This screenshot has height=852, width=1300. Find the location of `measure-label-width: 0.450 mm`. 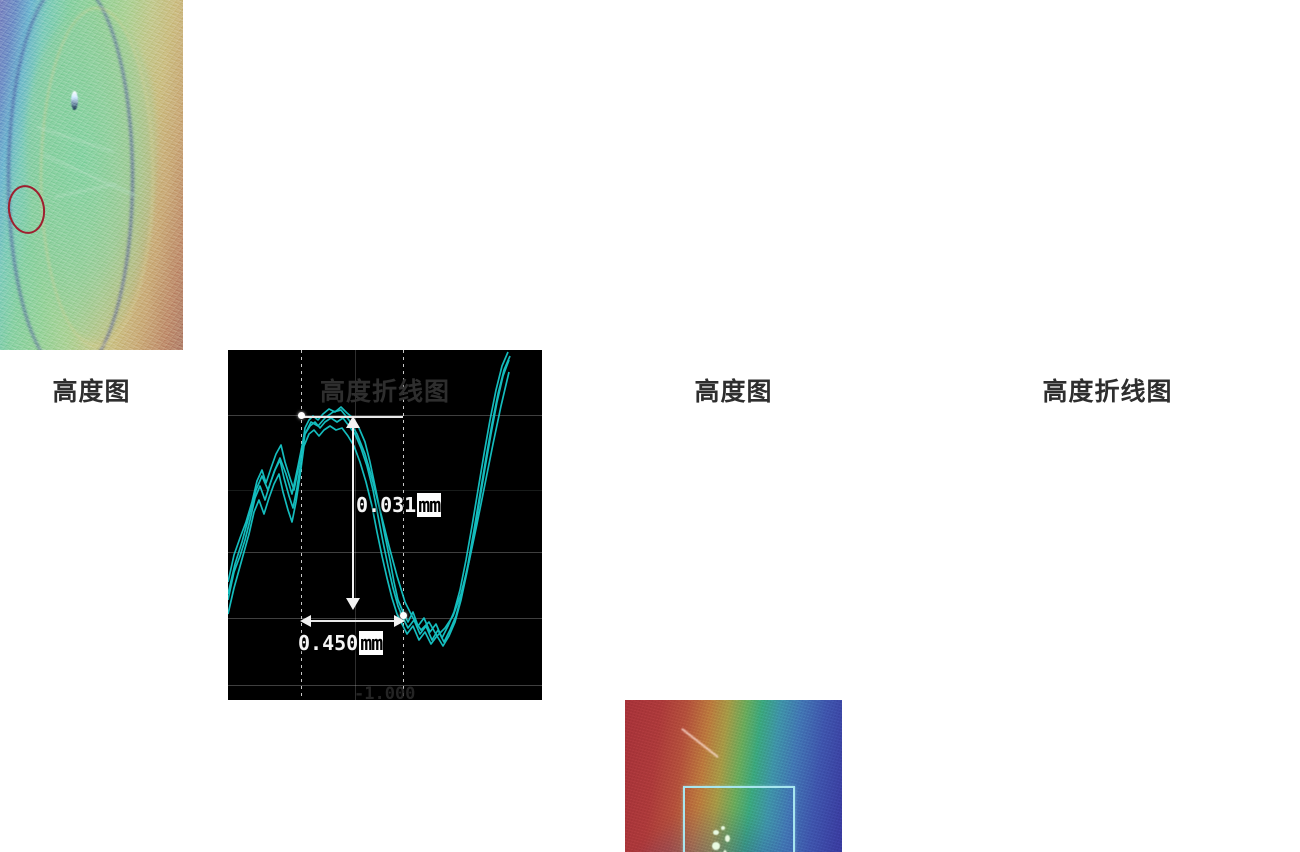

measure-label-width: 0.450 mm is located at coordinates (340, 643).